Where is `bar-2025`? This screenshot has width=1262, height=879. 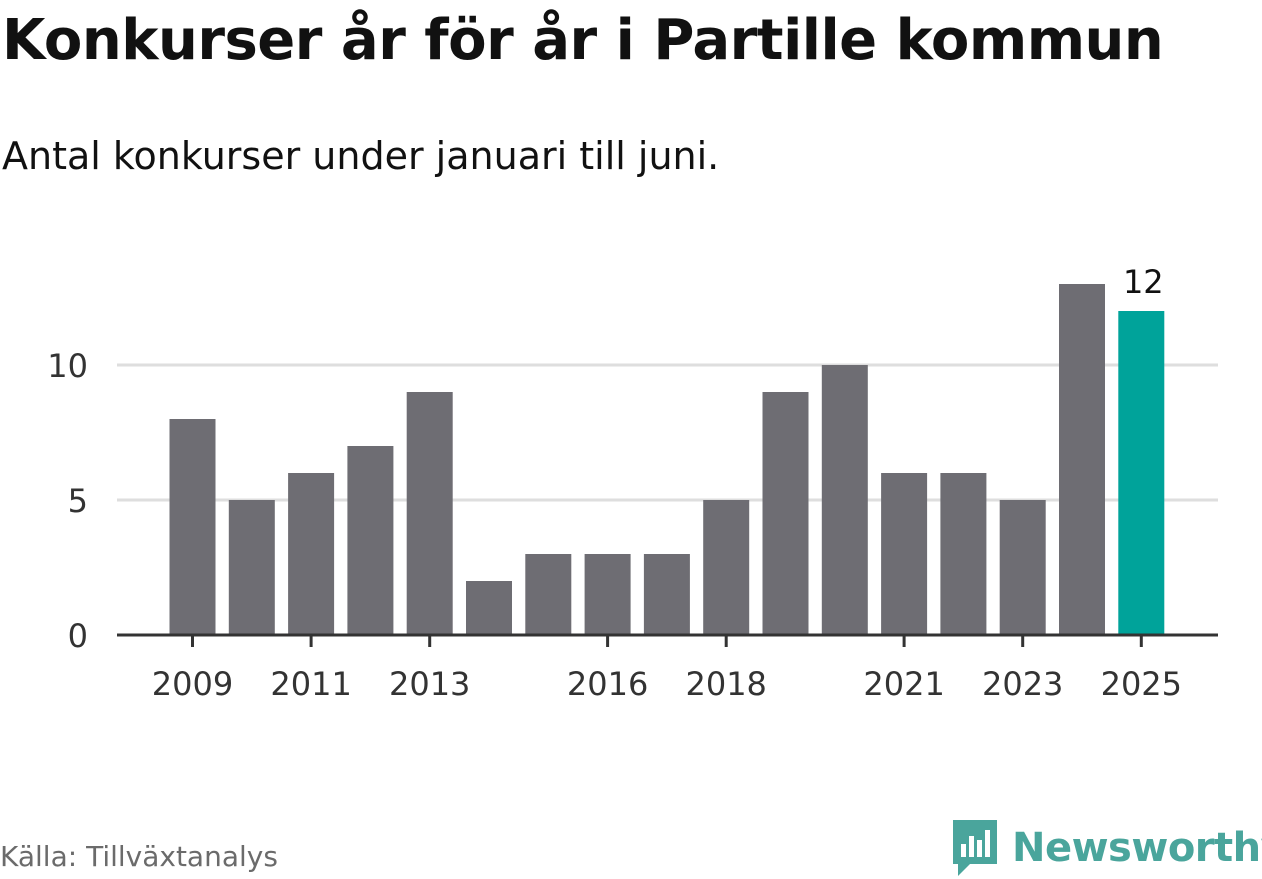
bar-2025 is located at coordinates (1141, 473).